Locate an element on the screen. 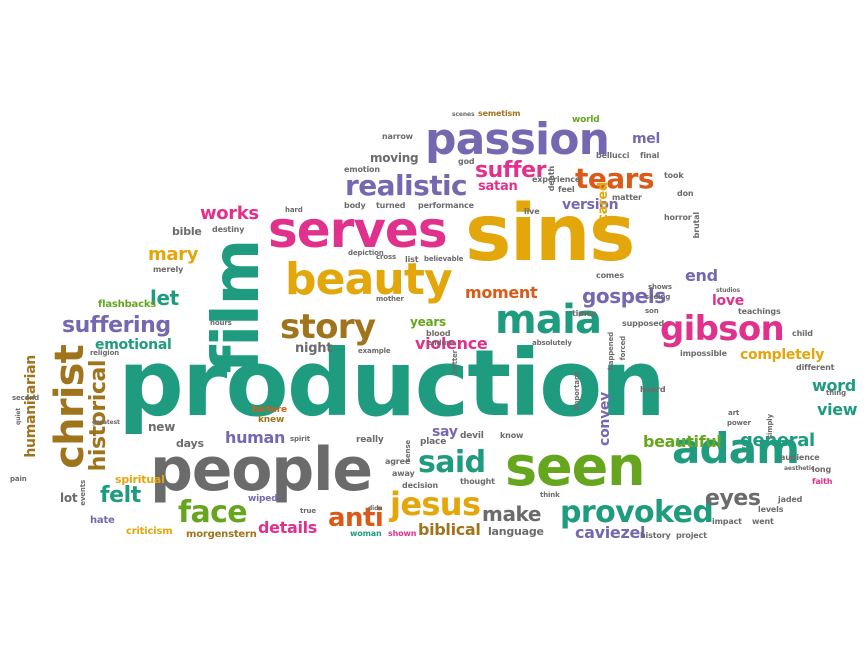  word: human is located at coordinates (255, 437).